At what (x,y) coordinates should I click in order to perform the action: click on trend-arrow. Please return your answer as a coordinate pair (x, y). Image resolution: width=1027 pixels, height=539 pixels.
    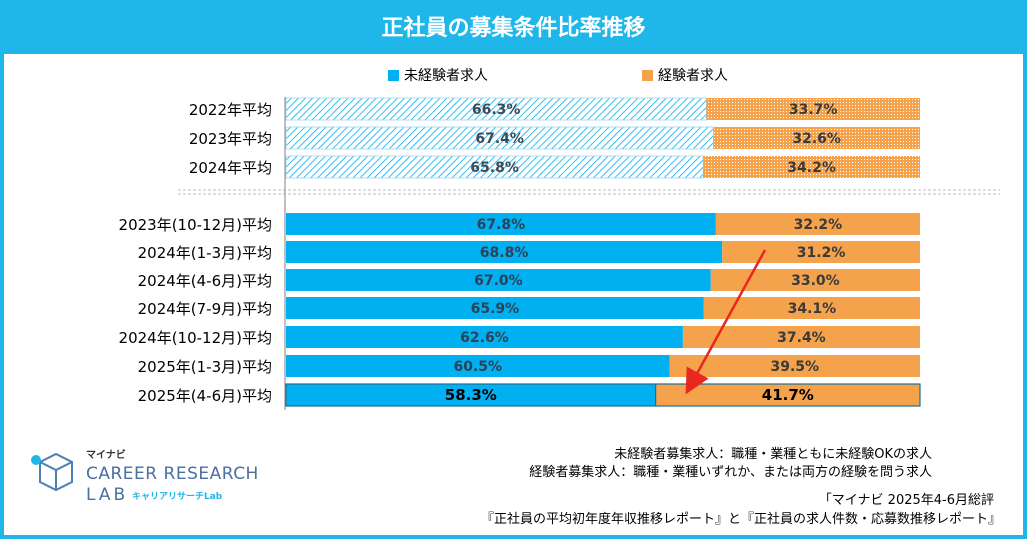
    Looking at the image, I should click on (726, 322).